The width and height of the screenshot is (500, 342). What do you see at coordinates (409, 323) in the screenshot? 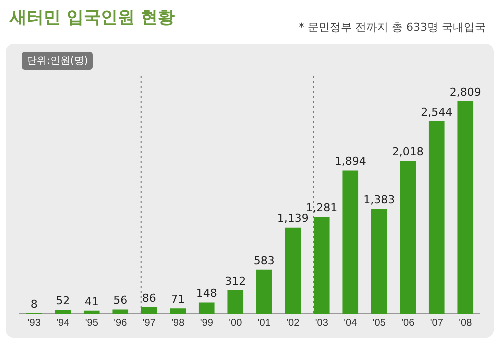
I see `x-tick-label: '06` at bounding box center [409, 323].